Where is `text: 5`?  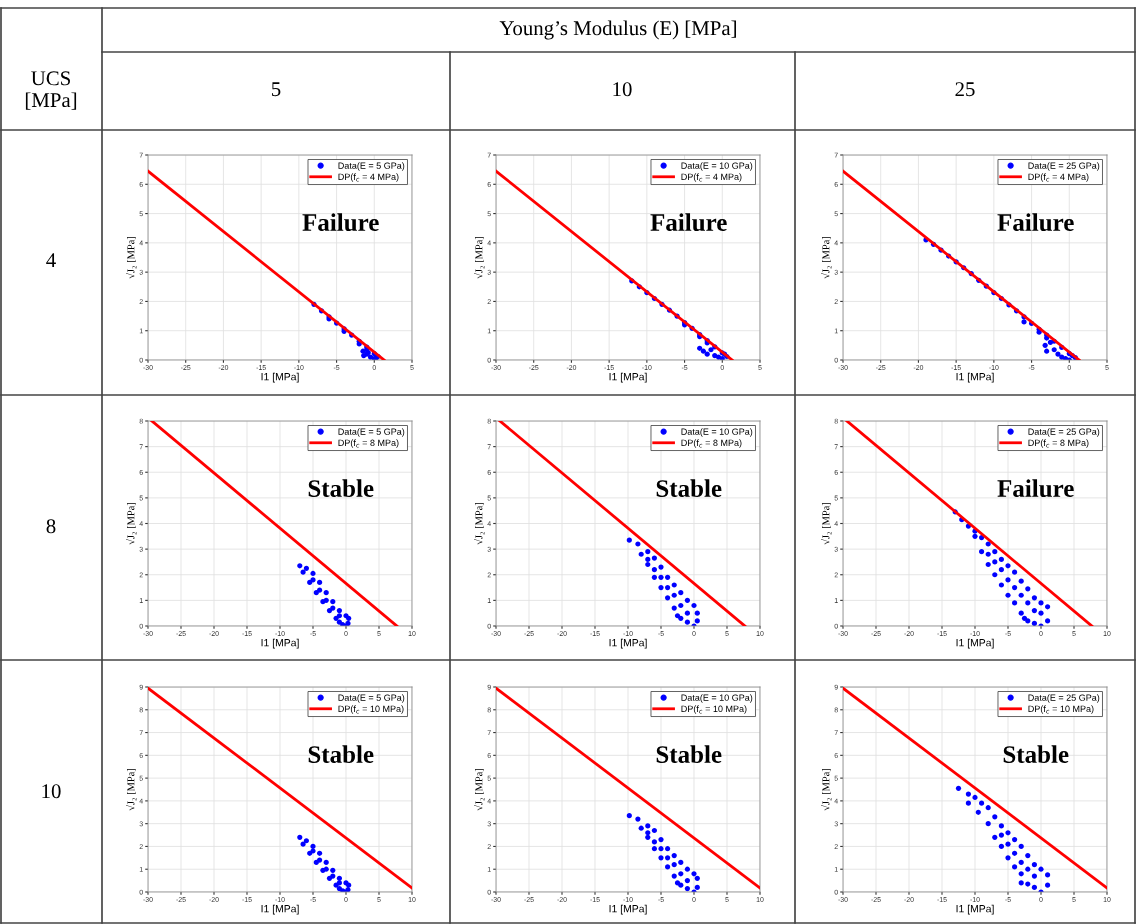
text: 5 is located at coordinates (276, 89).